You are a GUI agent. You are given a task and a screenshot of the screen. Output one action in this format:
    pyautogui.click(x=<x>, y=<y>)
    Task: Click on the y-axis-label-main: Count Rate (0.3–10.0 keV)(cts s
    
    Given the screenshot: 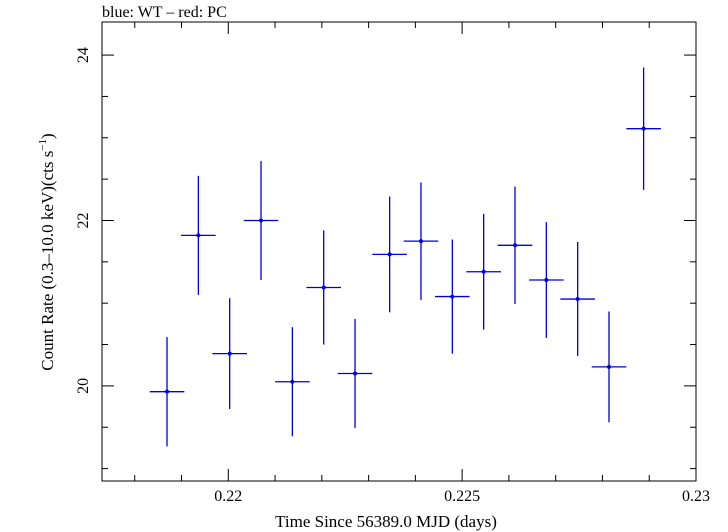 What is the action you would take?
    pyautogui.click(x=47, y=261)
    